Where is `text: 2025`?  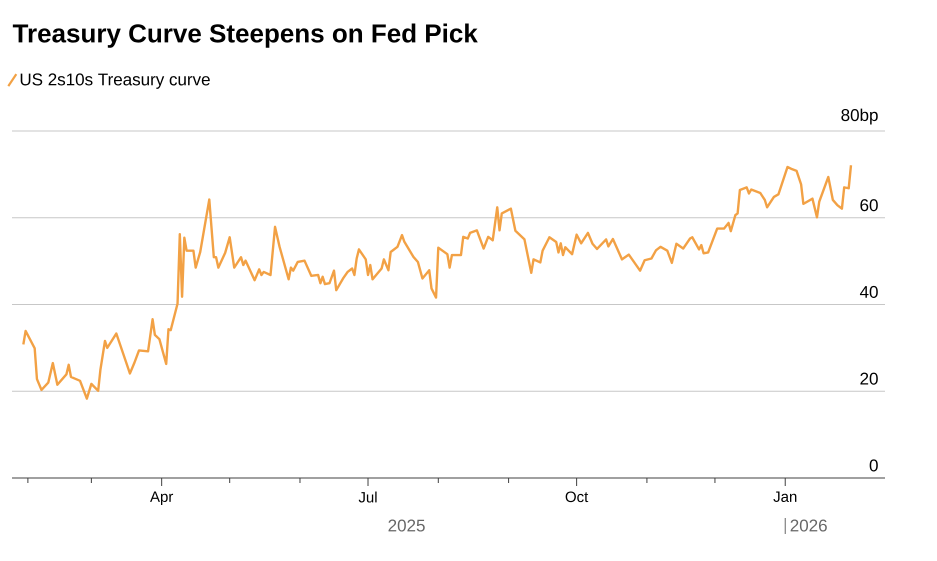 text: 2025 is located at coordinates (406, 526).